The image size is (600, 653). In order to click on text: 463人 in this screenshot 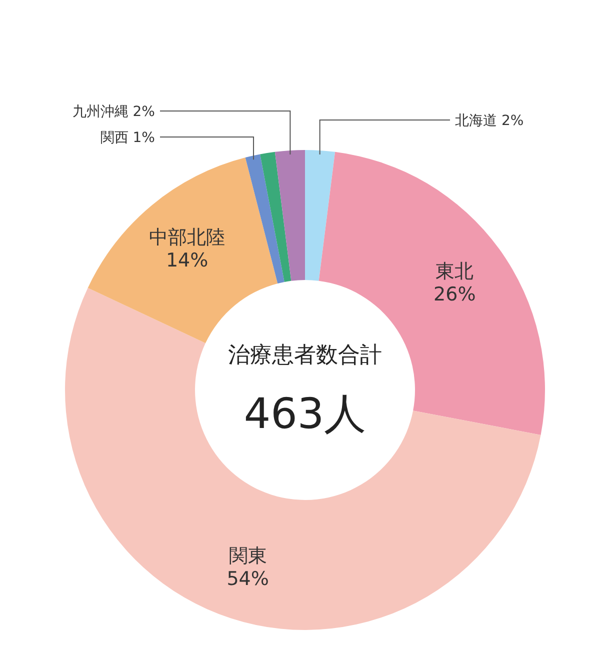, I will do `click(305, 413)`.